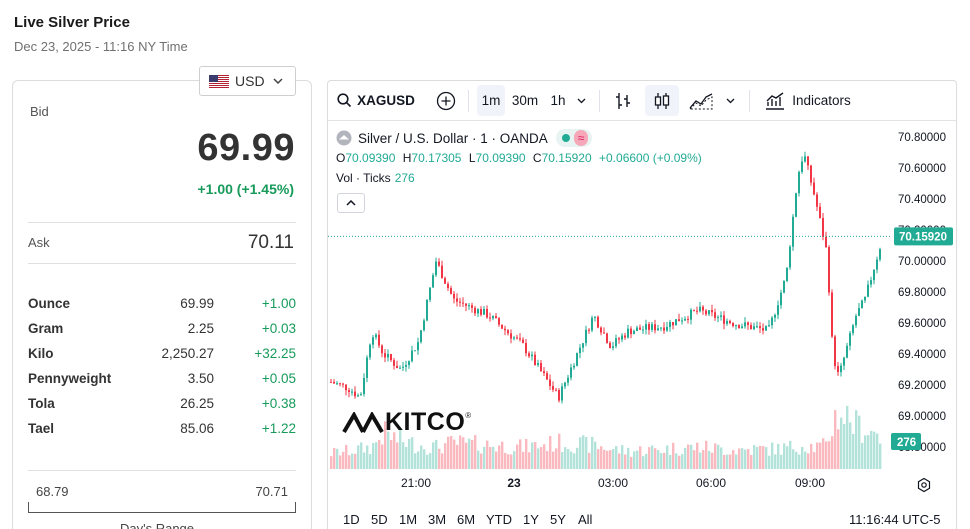 The height and width of the screenshot is (529, 970). Describe the element at coordinates (351, 519) in the screenshot. I see `period-1d-button: 1D` at that location.